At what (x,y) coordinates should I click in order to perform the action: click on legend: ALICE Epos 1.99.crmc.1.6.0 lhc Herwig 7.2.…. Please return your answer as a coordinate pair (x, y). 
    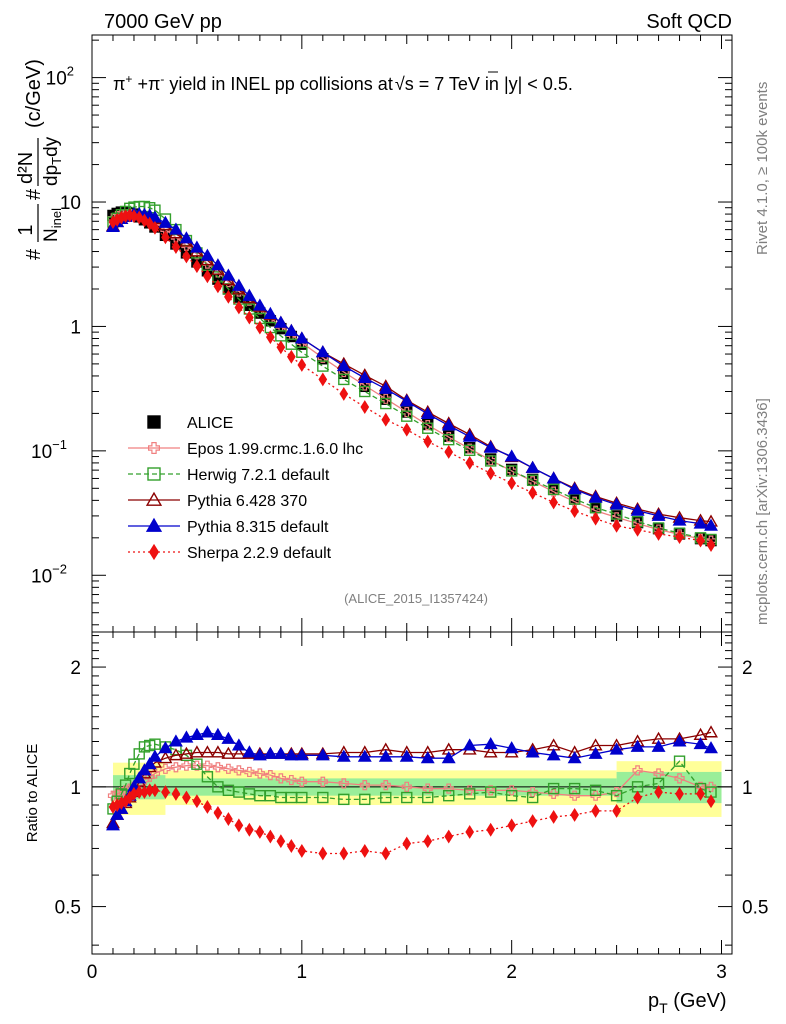
    Looking at the image, I should click on (245, 488).